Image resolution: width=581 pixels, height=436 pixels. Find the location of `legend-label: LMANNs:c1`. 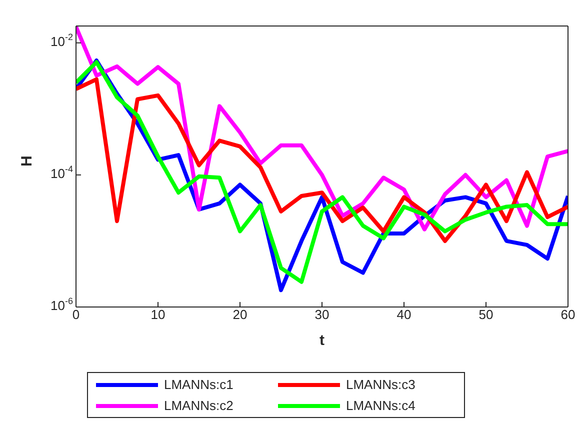

legend-label: LMANNs:c1 is located at coordinates (199, 384).